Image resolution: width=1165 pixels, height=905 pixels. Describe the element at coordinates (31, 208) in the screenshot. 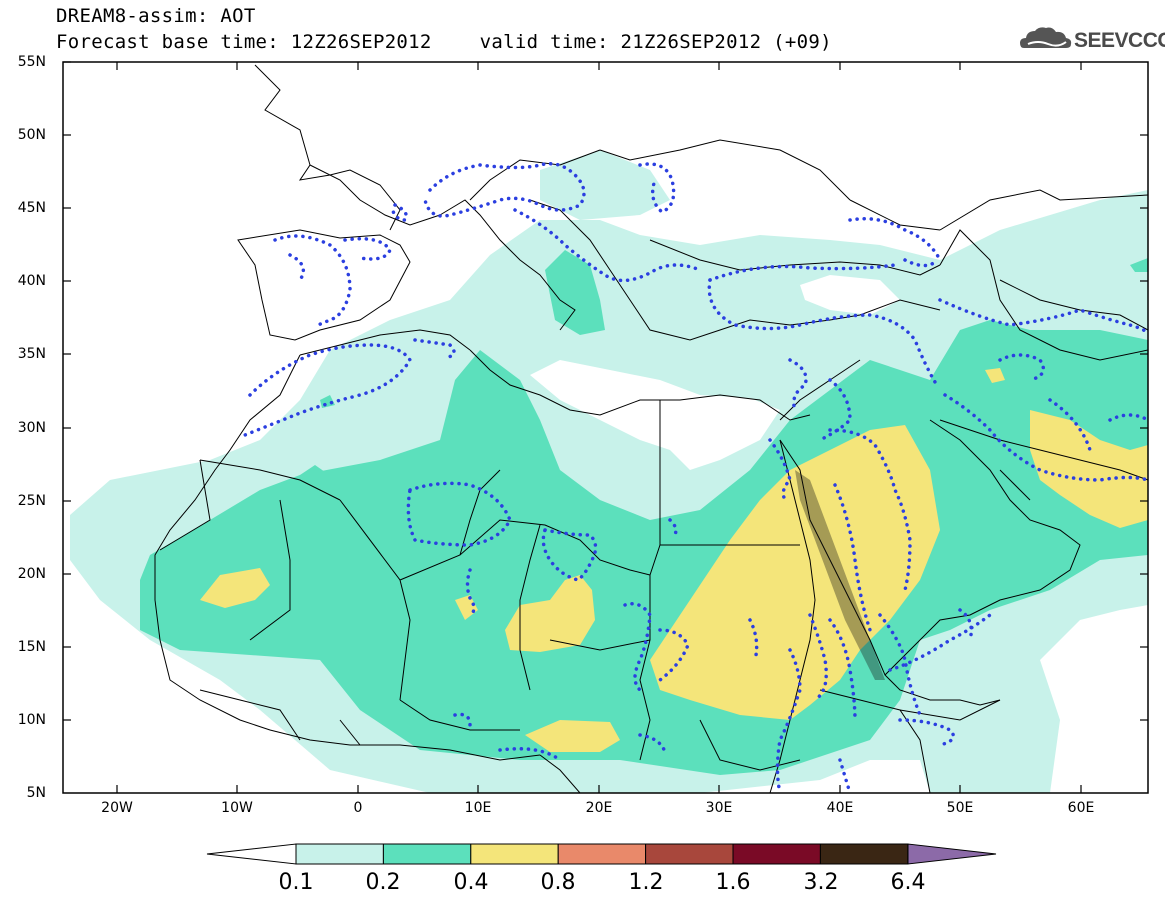

I see `lat-label: 45N` at that location.